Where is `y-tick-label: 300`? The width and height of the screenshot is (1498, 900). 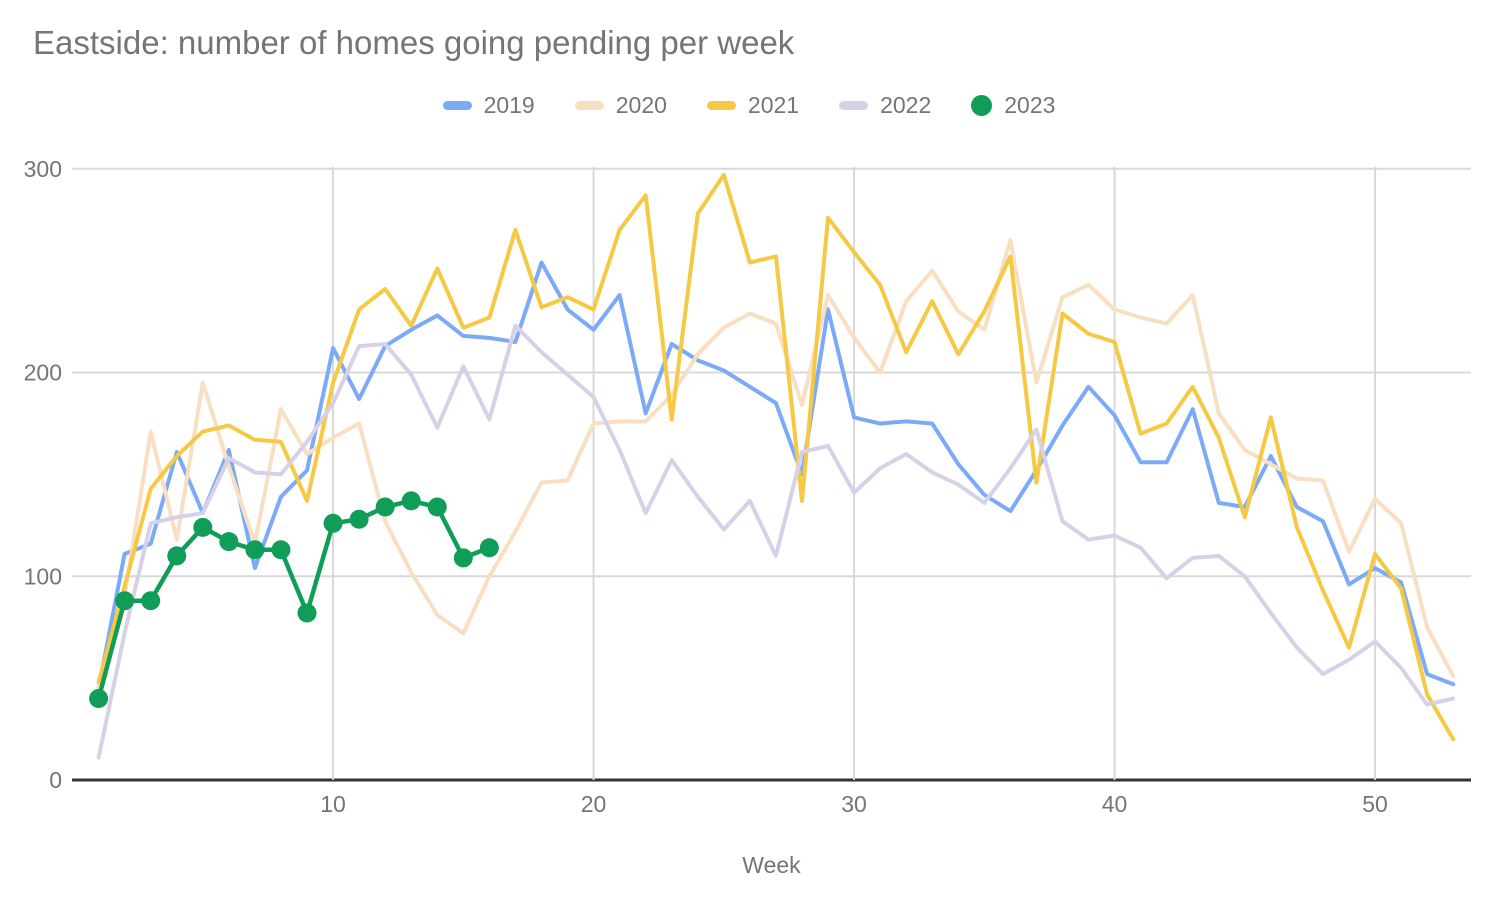
y-tick-label: 300 is located at coordinates (43, 169).